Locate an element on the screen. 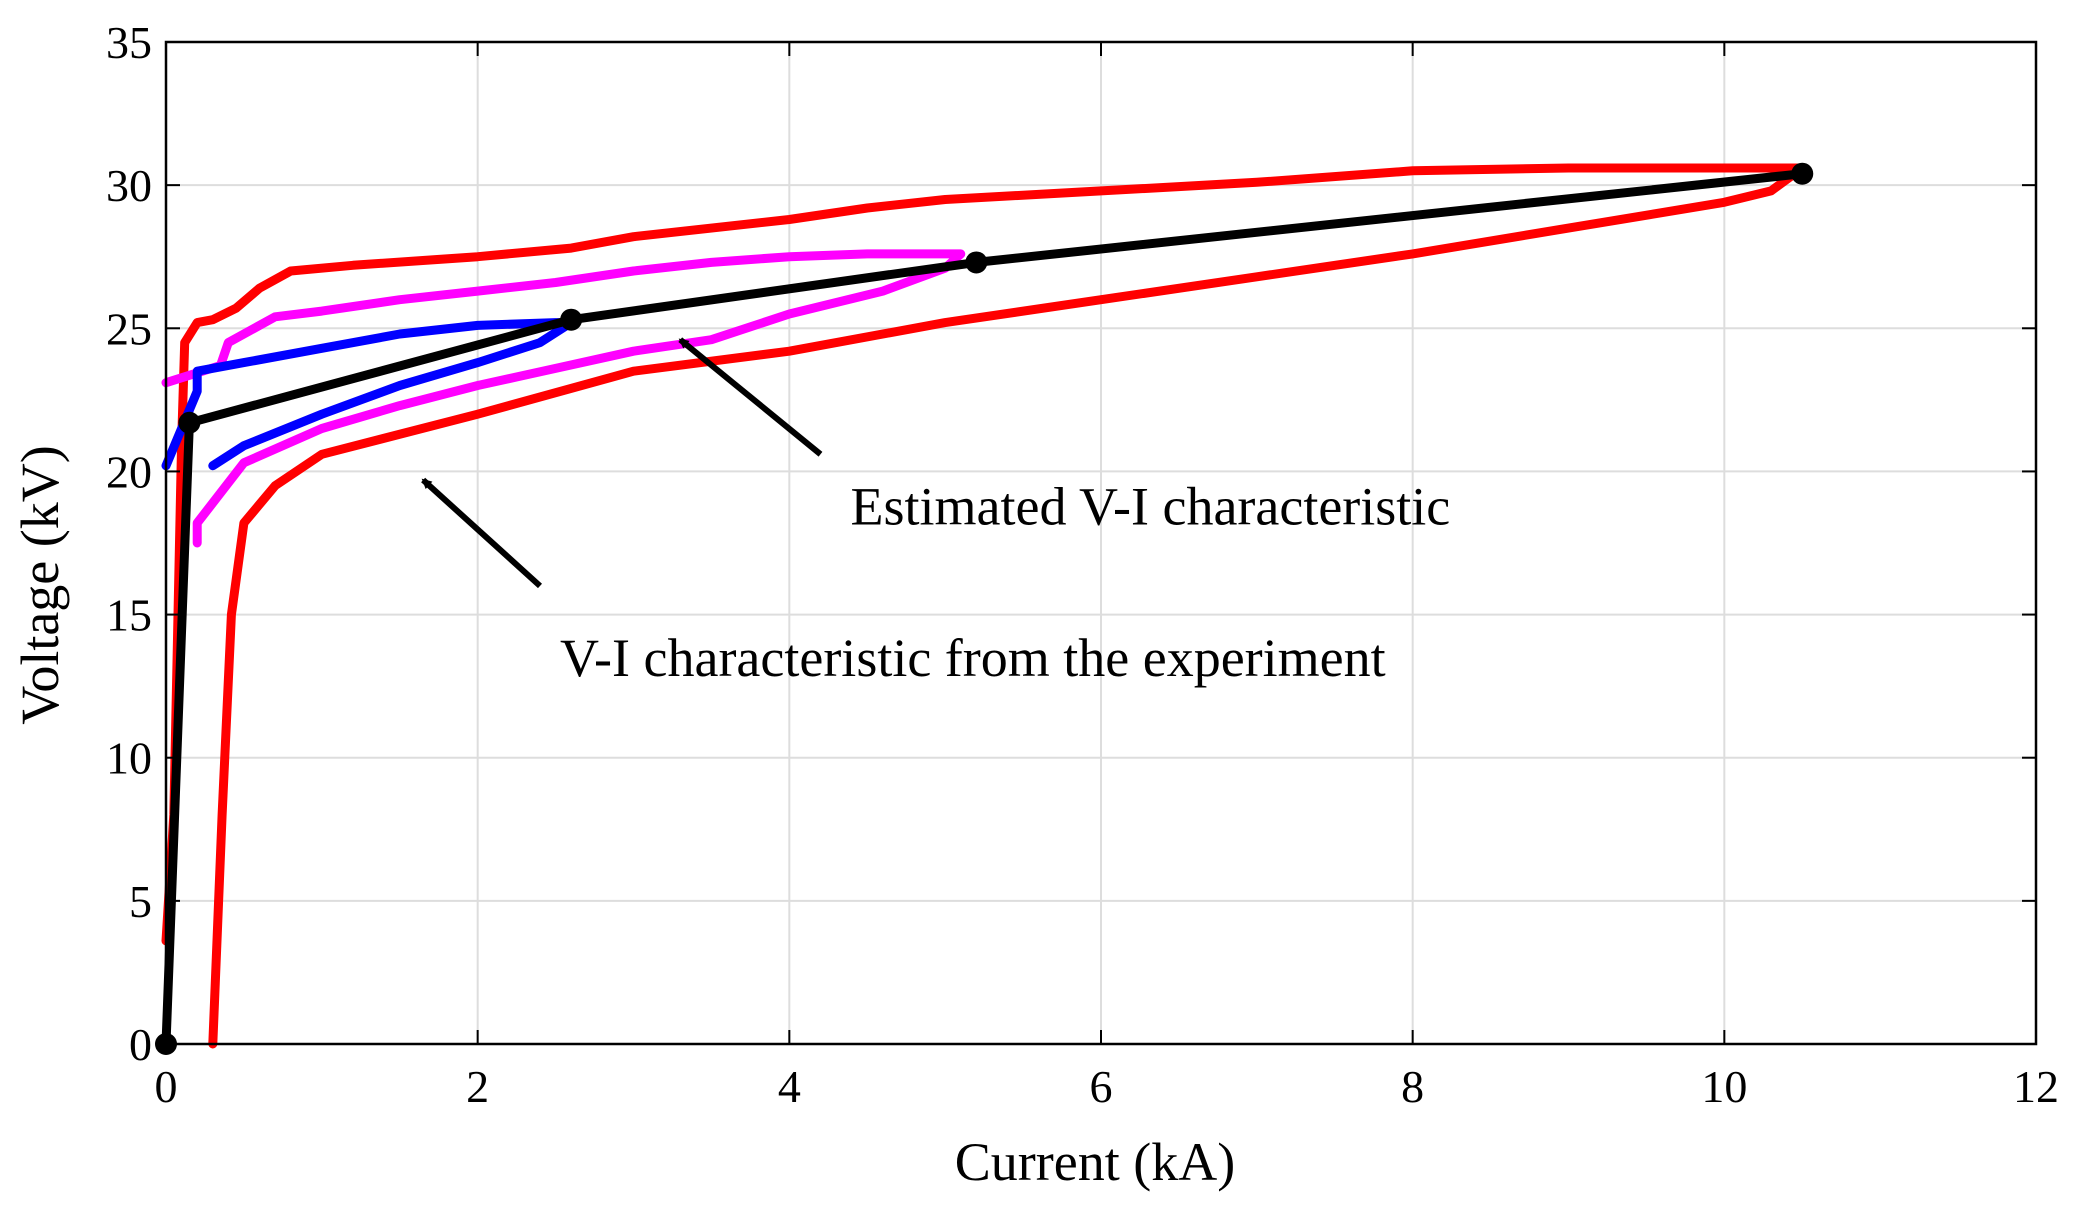 The height and width of the screenshot is (1222, 2078). y-tick-label: 20 is located at coordinates (129, 471).